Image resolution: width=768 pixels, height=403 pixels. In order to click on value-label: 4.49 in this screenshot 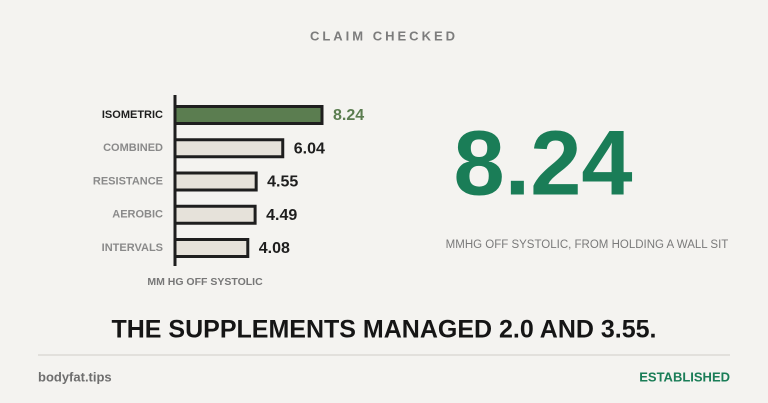, I will do `click(281, 215)`.